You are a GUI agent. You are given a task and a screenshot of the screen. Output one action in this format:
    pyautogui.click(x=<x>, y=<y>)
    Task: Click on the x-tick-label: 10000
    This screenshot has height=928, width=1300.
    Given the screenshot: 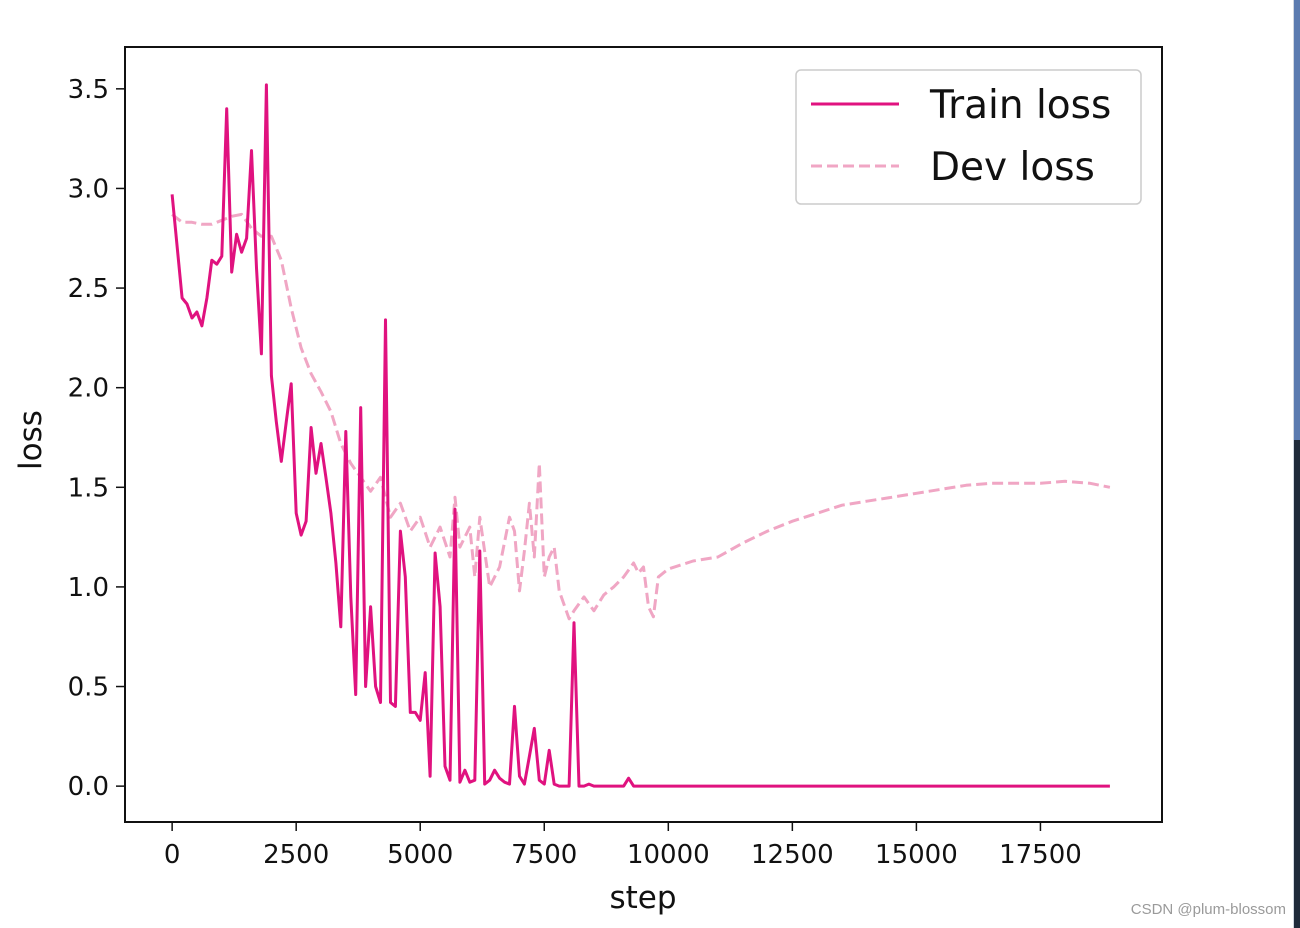 What is the action you would take?
    pyautogui.click(x=668, y=855)
    